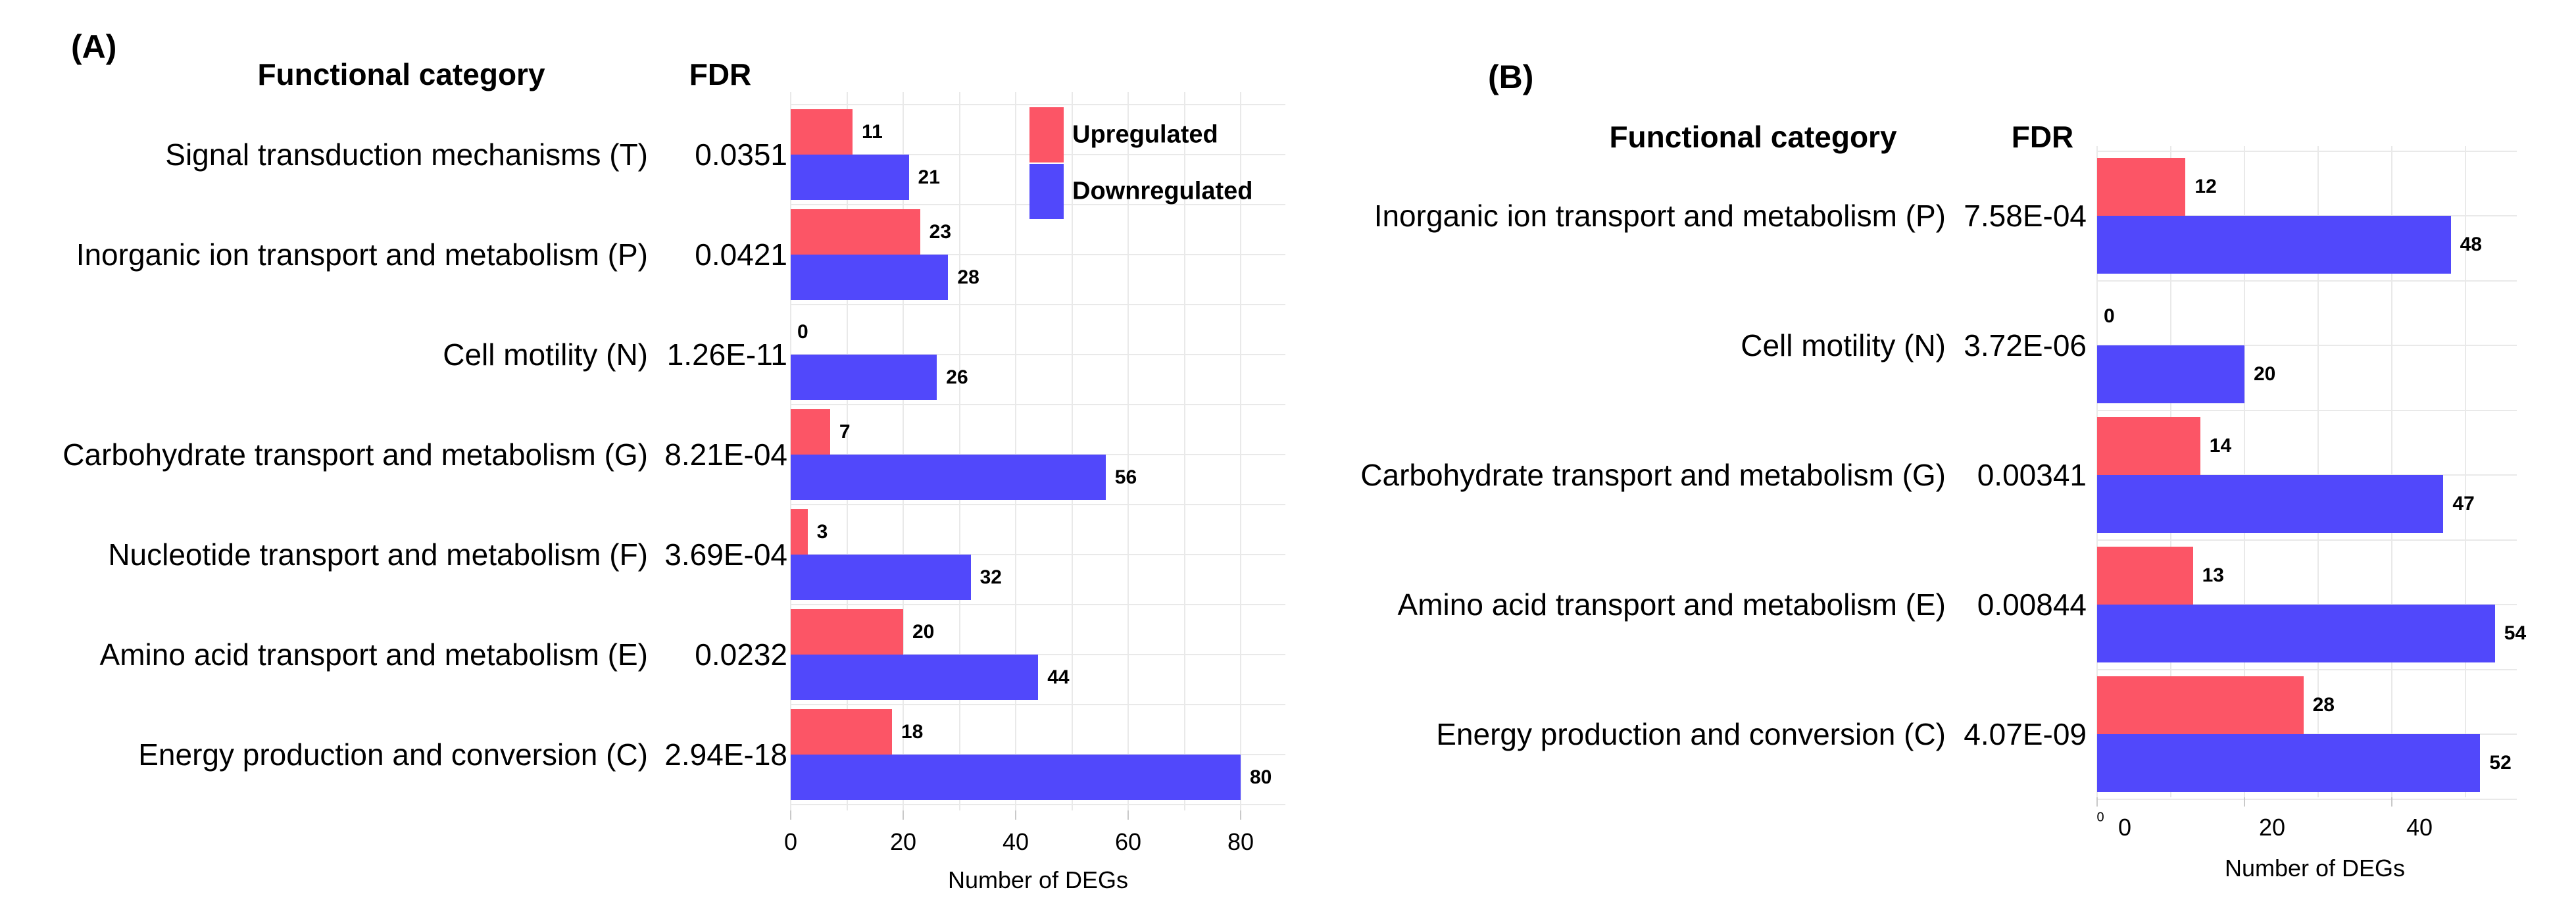 The width and height of the screenshot is (2576, 921). I want to click on bar-value-upregulated: 14, so click(2220, 446).